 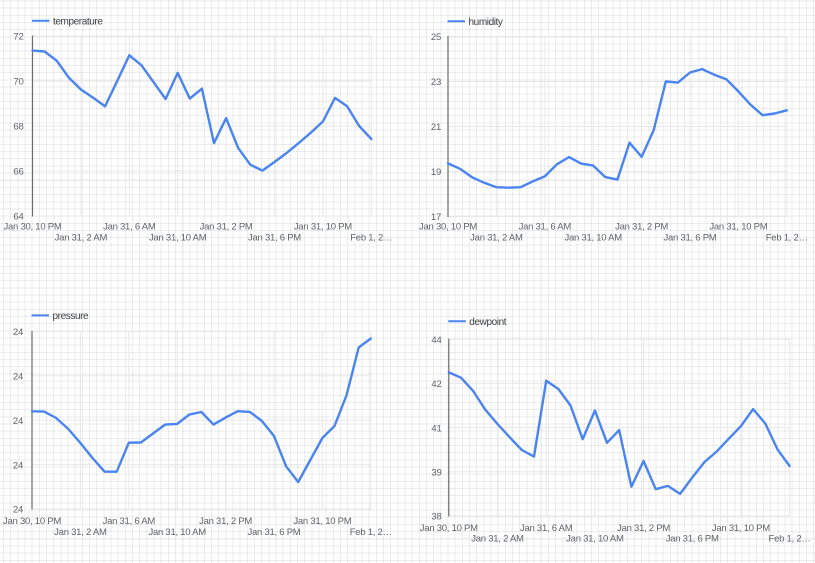 What do you see at coordinates (436, 172) in the screenshot?
I see `svg-text: 19` at bounding box center [436, 172].